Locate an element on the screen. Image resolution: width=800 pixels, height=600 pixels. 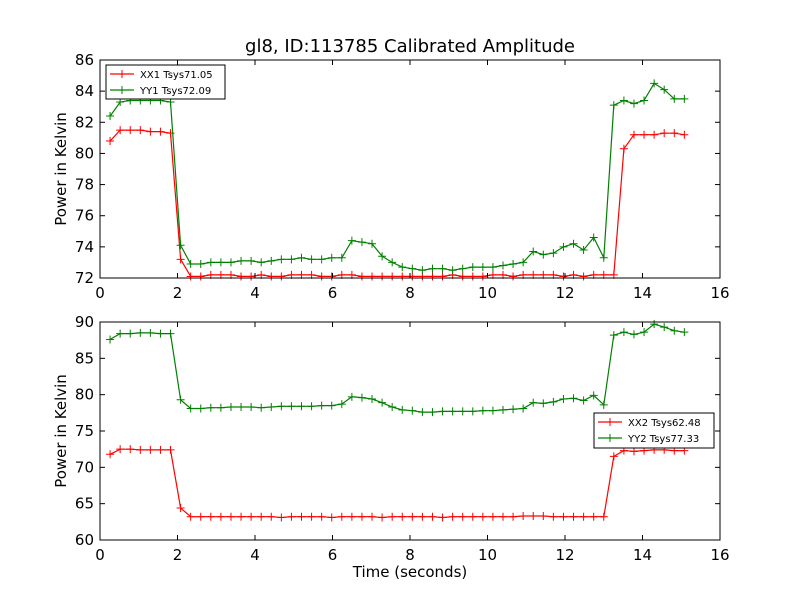
bottom-x-tick-label: 6 is located at coordinates (333, 555).